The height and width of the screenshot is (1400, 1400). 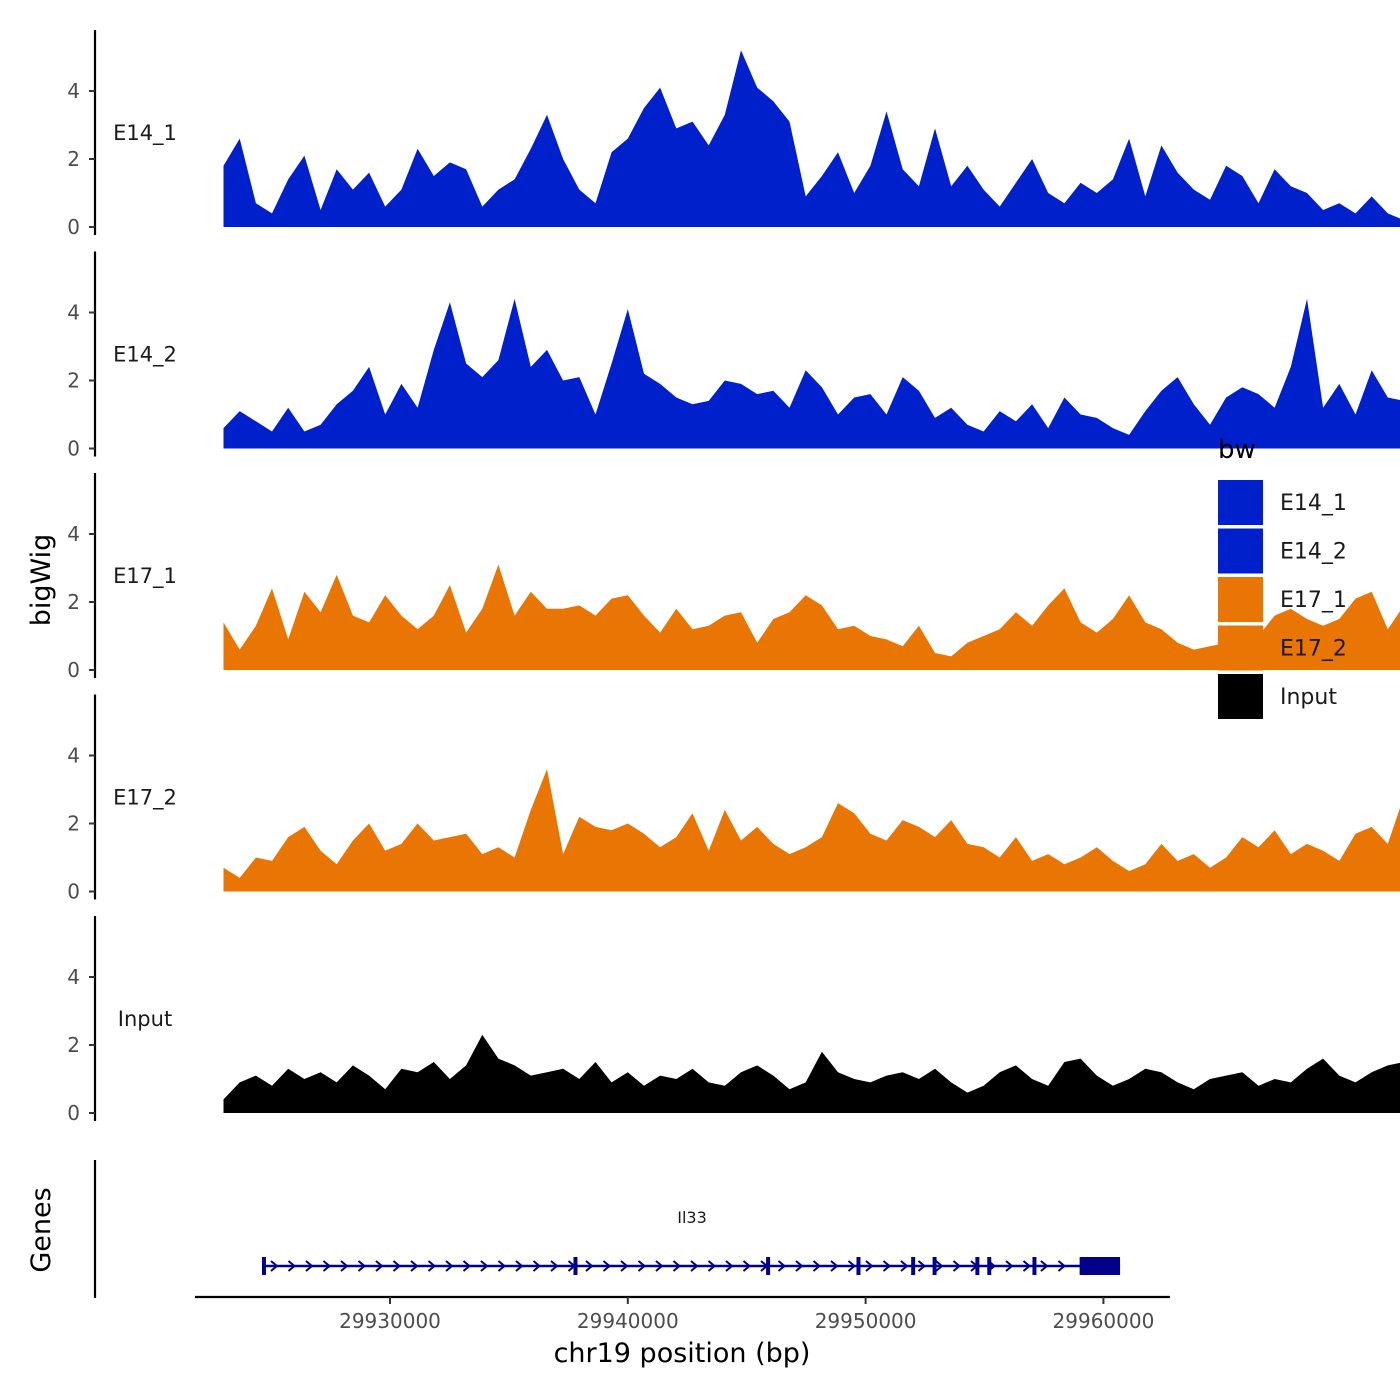 What do you see at coordinates (145, 133) in the screenshot?
I see `track-label: E14_1` at bounding box center [145, 133].